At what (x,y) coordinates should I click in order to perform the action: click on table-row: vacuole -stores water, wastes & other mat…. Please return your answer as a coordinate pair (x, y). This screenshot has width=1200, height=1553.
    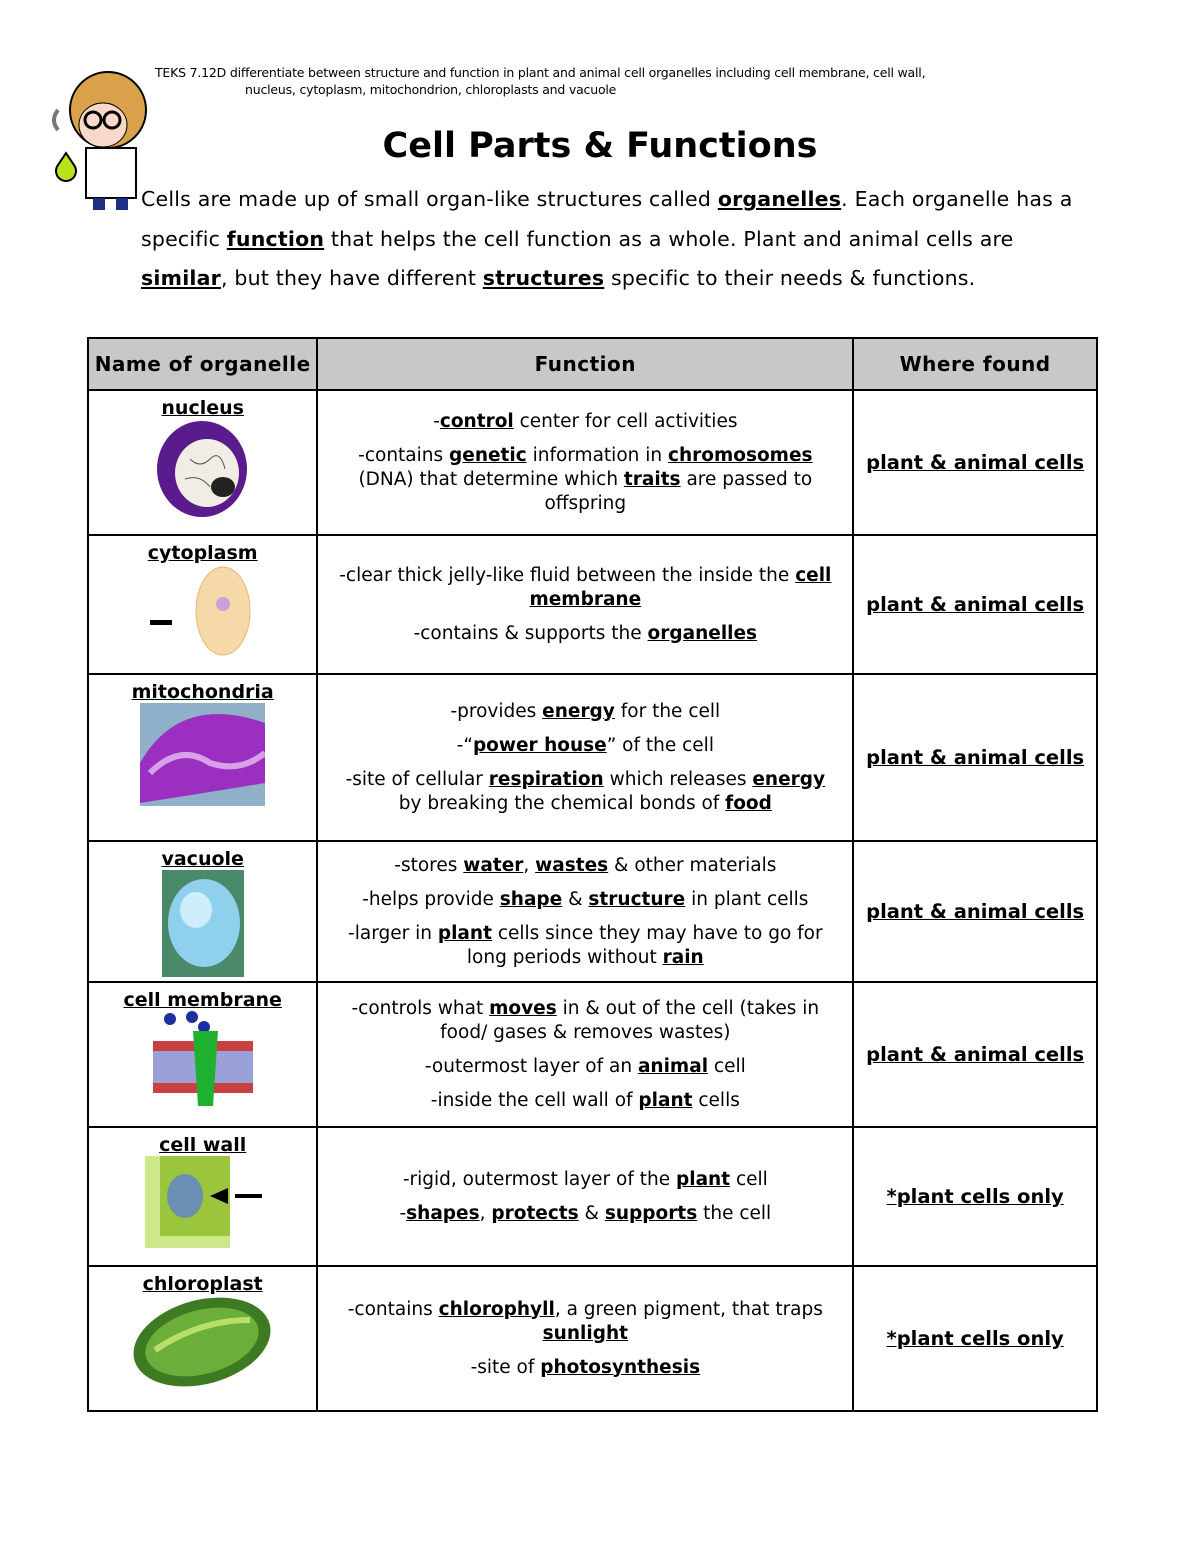
    Looking at the image, I should click on (592, 911).